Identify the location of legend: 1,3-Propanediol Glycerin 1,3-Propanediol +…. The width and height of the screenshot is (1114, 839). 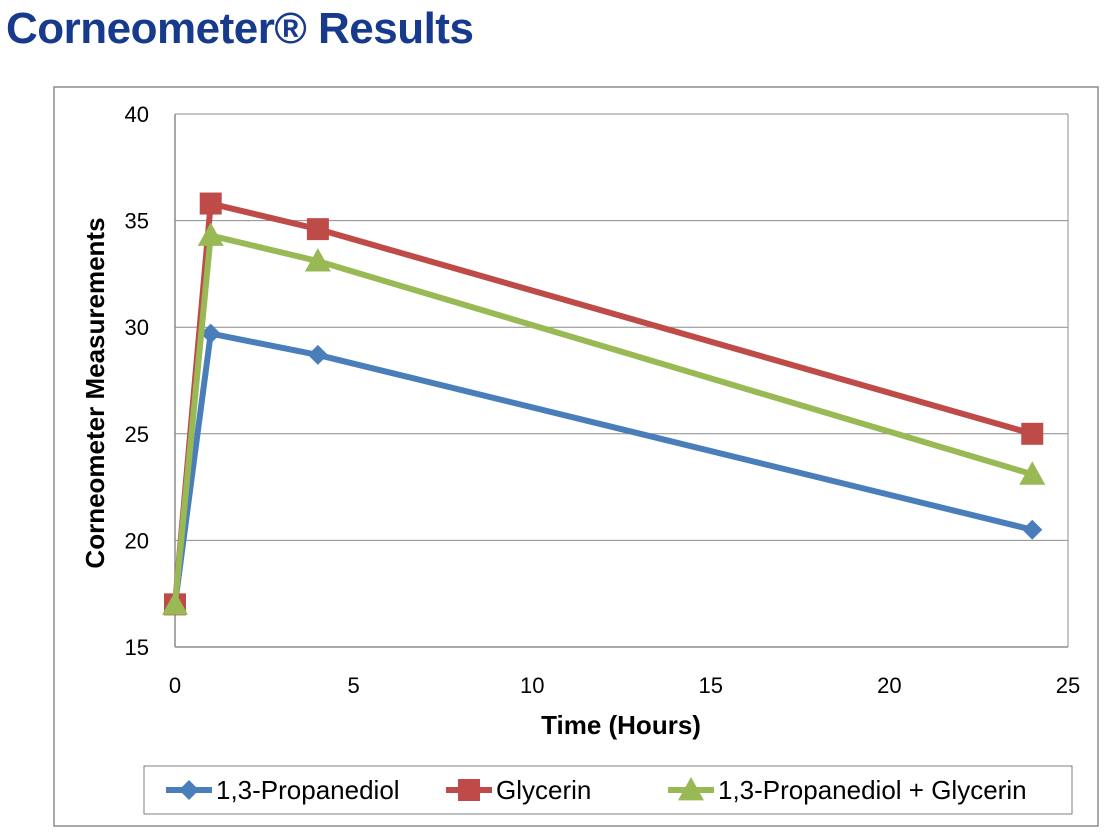
(596, 790).